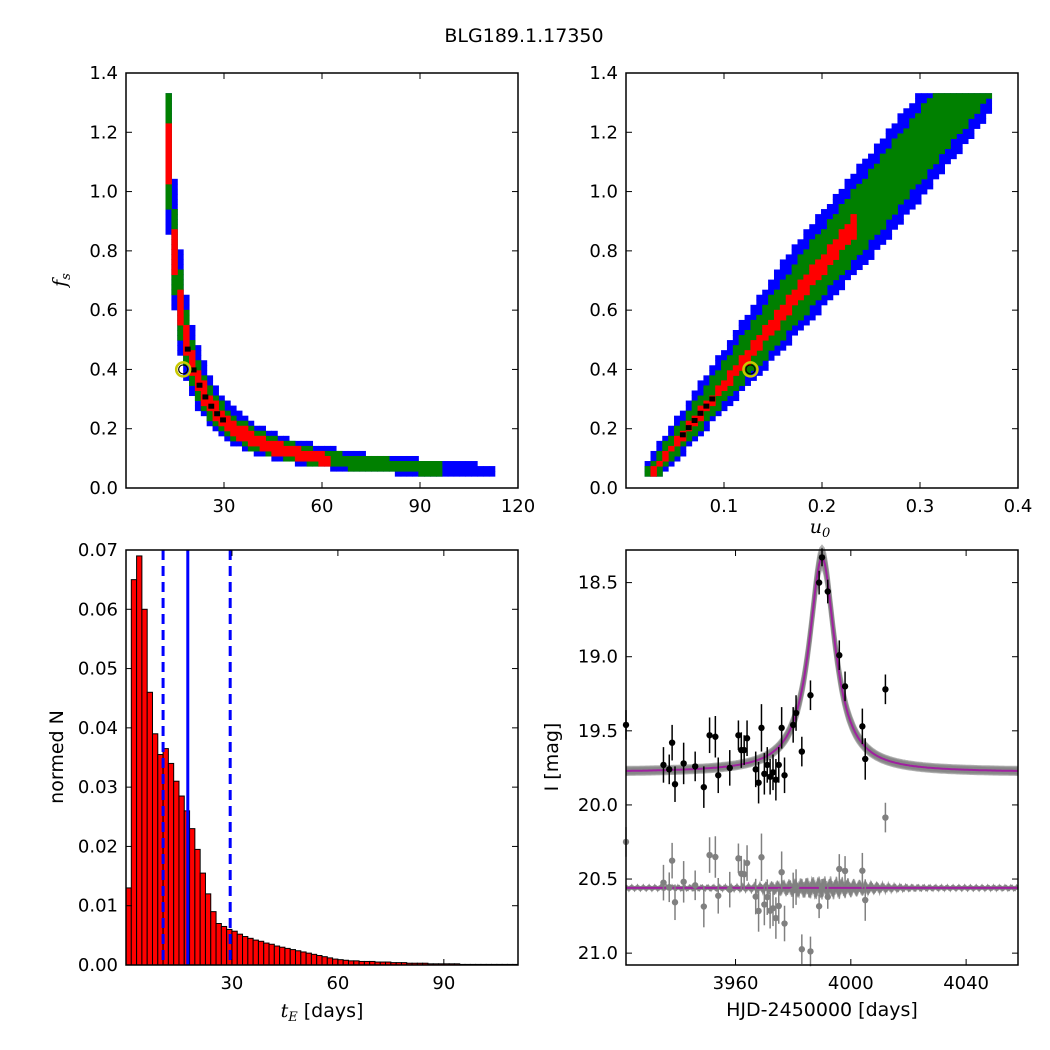  I want to click on x-tick-label: 4000, so click(851, 983).